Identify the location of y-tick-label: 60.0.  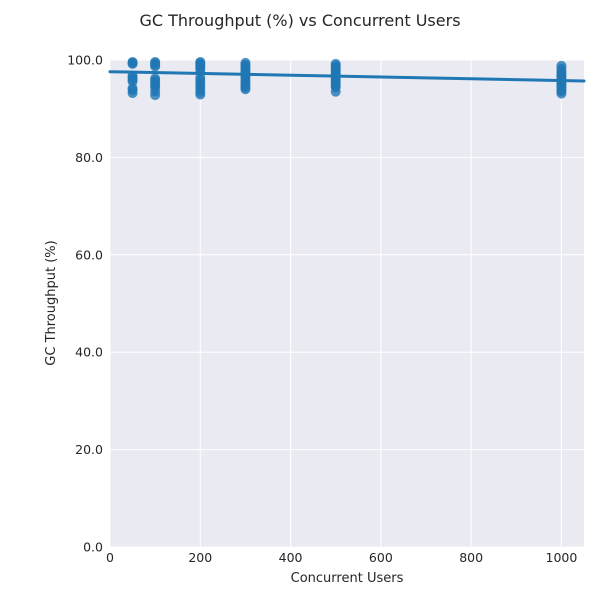
(89, 254).